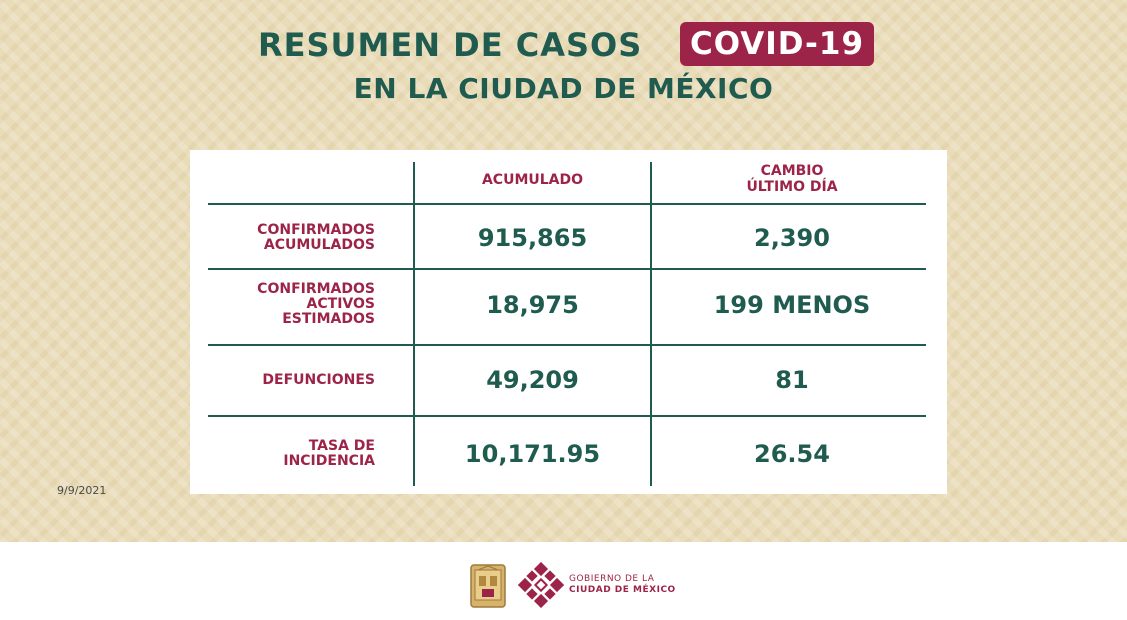  I want to click on row-label-tasa-incidencia: TASA DE INCIDENCIA, so click(287, 454).